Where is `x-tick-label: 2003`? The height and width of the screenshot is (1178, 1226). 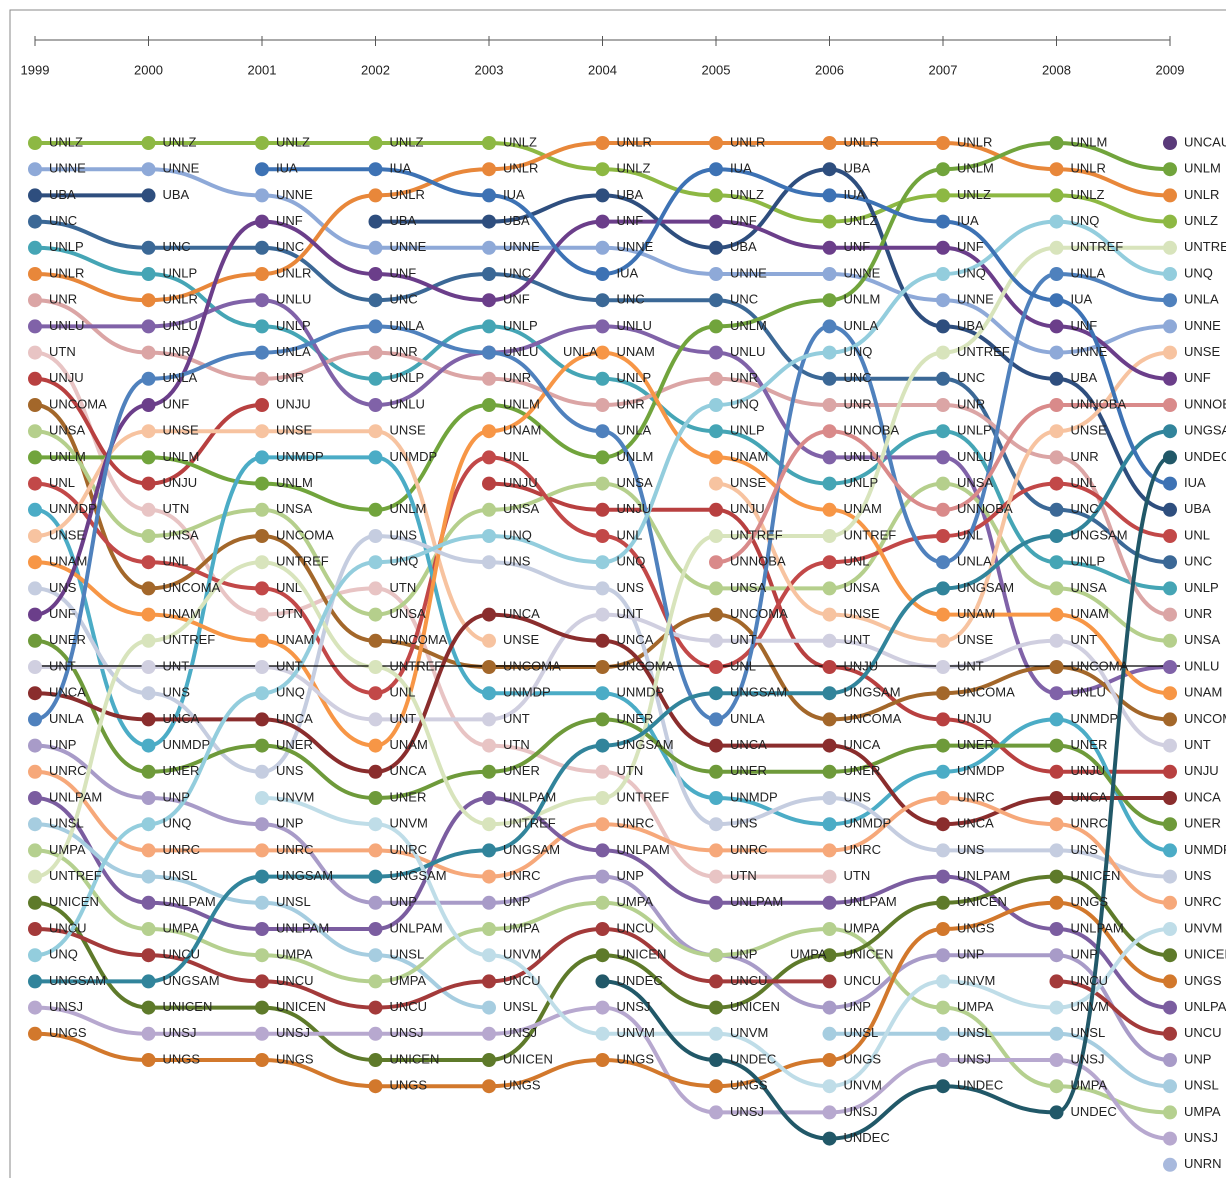 x-tick-label: 2003 is located at coordinates (489, 69).